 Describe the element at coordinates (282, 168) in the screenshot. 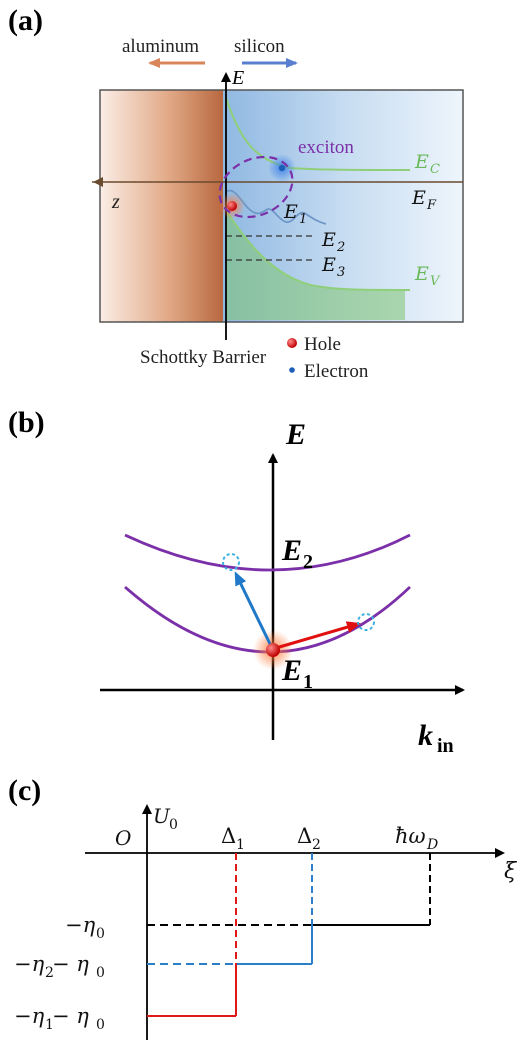

I see `electron-dot` at that location.